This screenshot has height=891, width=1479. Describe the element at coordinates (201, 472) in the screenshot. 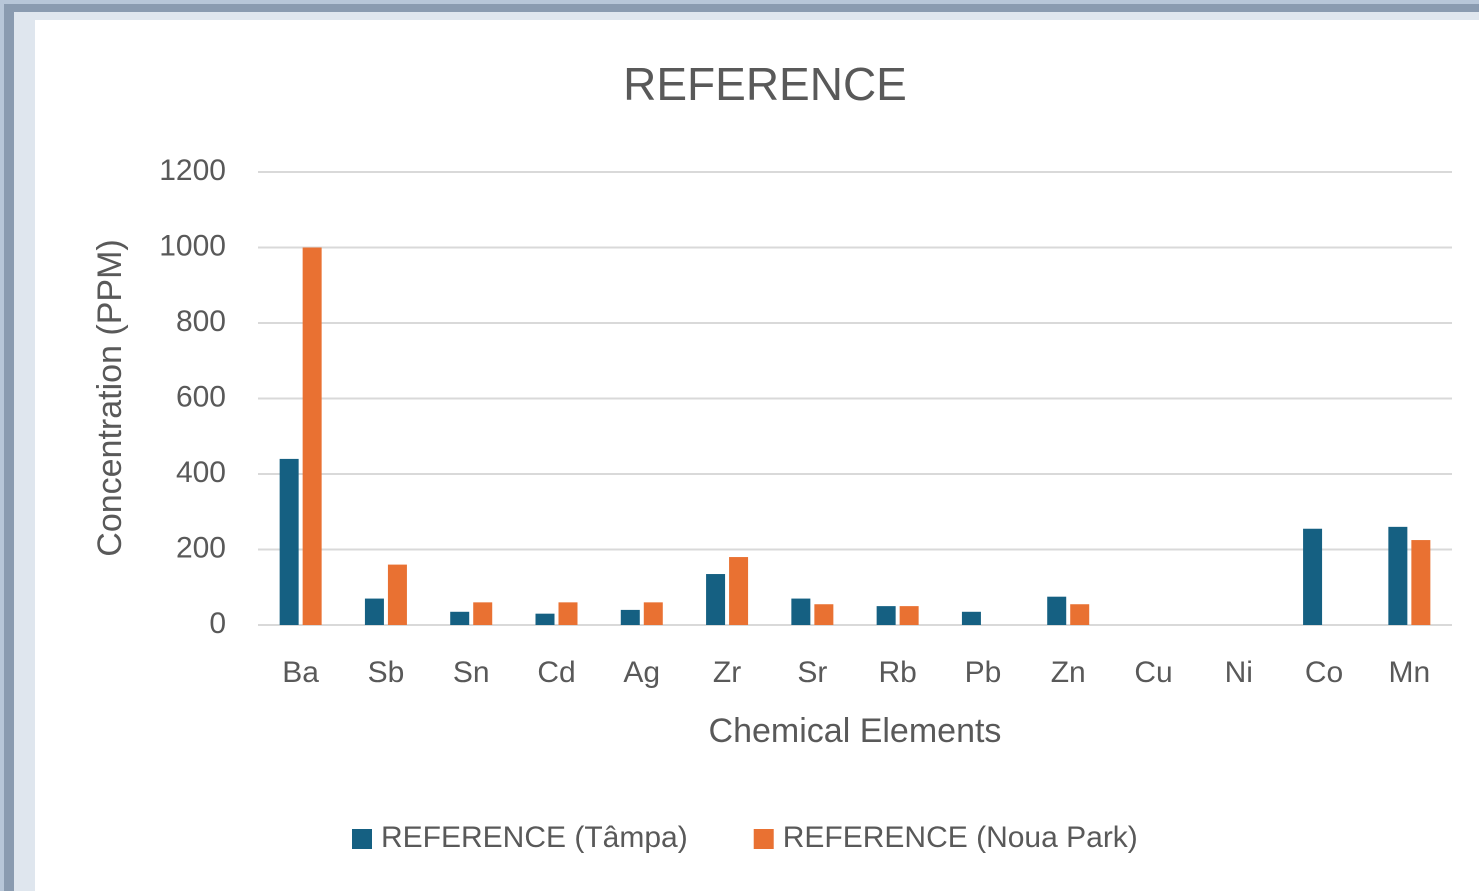

I see `y-tick-label: 400` at that location.